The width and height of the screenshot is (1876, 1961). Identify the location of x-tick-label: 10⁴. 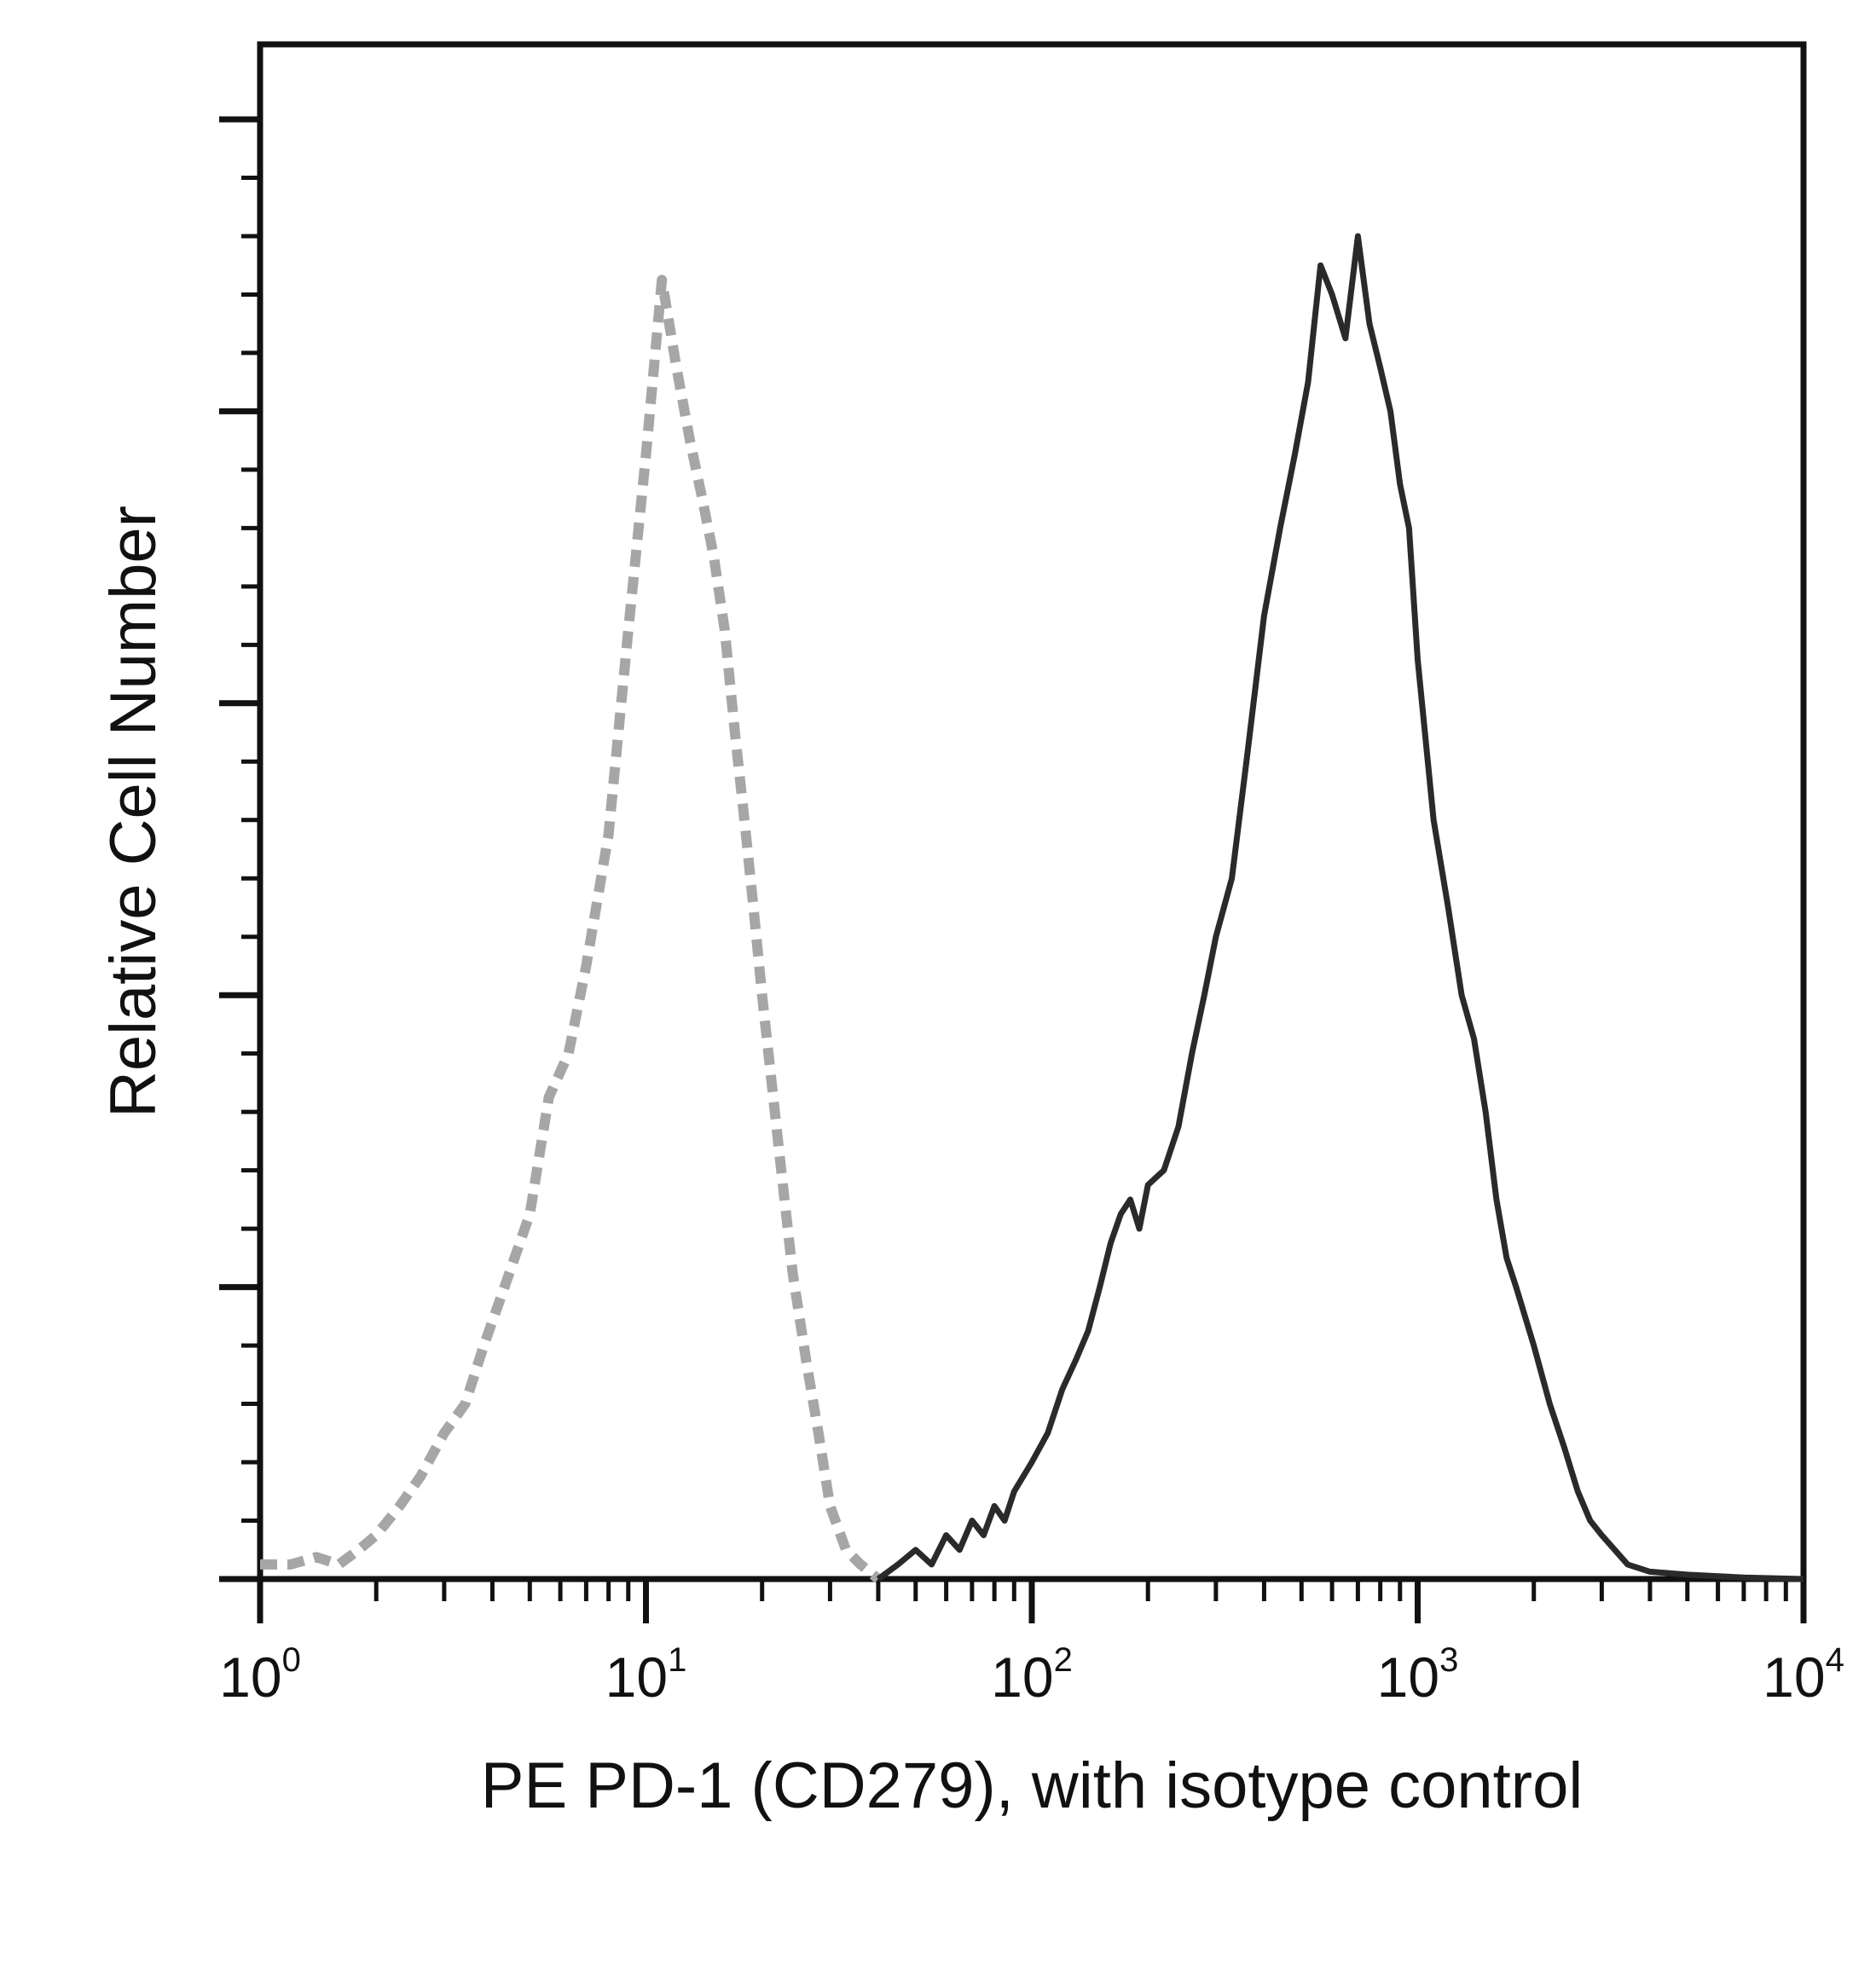
(1804, 1675).